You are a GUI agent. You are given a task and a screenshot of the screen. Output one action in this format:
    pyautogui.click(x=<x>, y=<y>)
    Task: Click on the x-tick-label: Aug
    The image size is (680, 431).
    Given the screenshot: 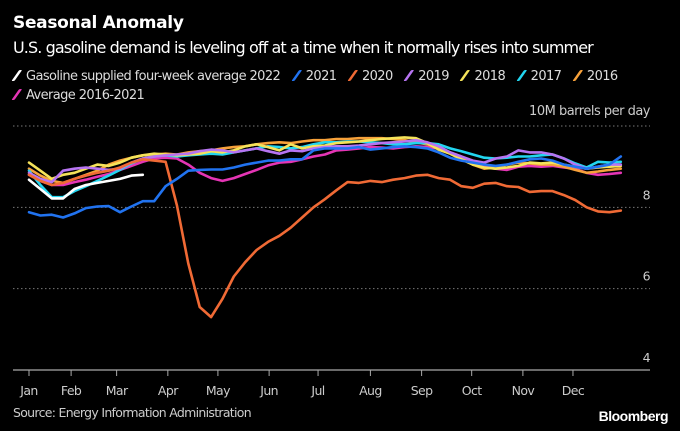 What is the action you would take?
    pyautogui.click(x=370, y=390)
    